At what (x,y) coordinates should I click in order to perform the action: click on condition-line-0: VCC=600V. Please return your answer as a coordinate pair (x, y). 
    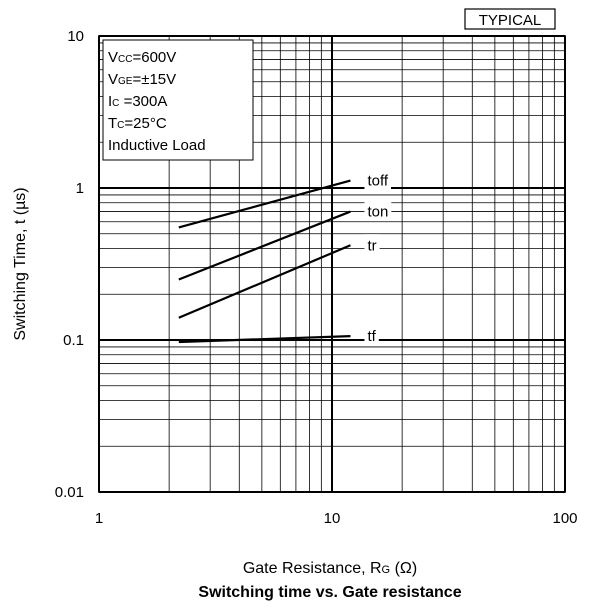
    Looking at the image, I should click on (142, 57).